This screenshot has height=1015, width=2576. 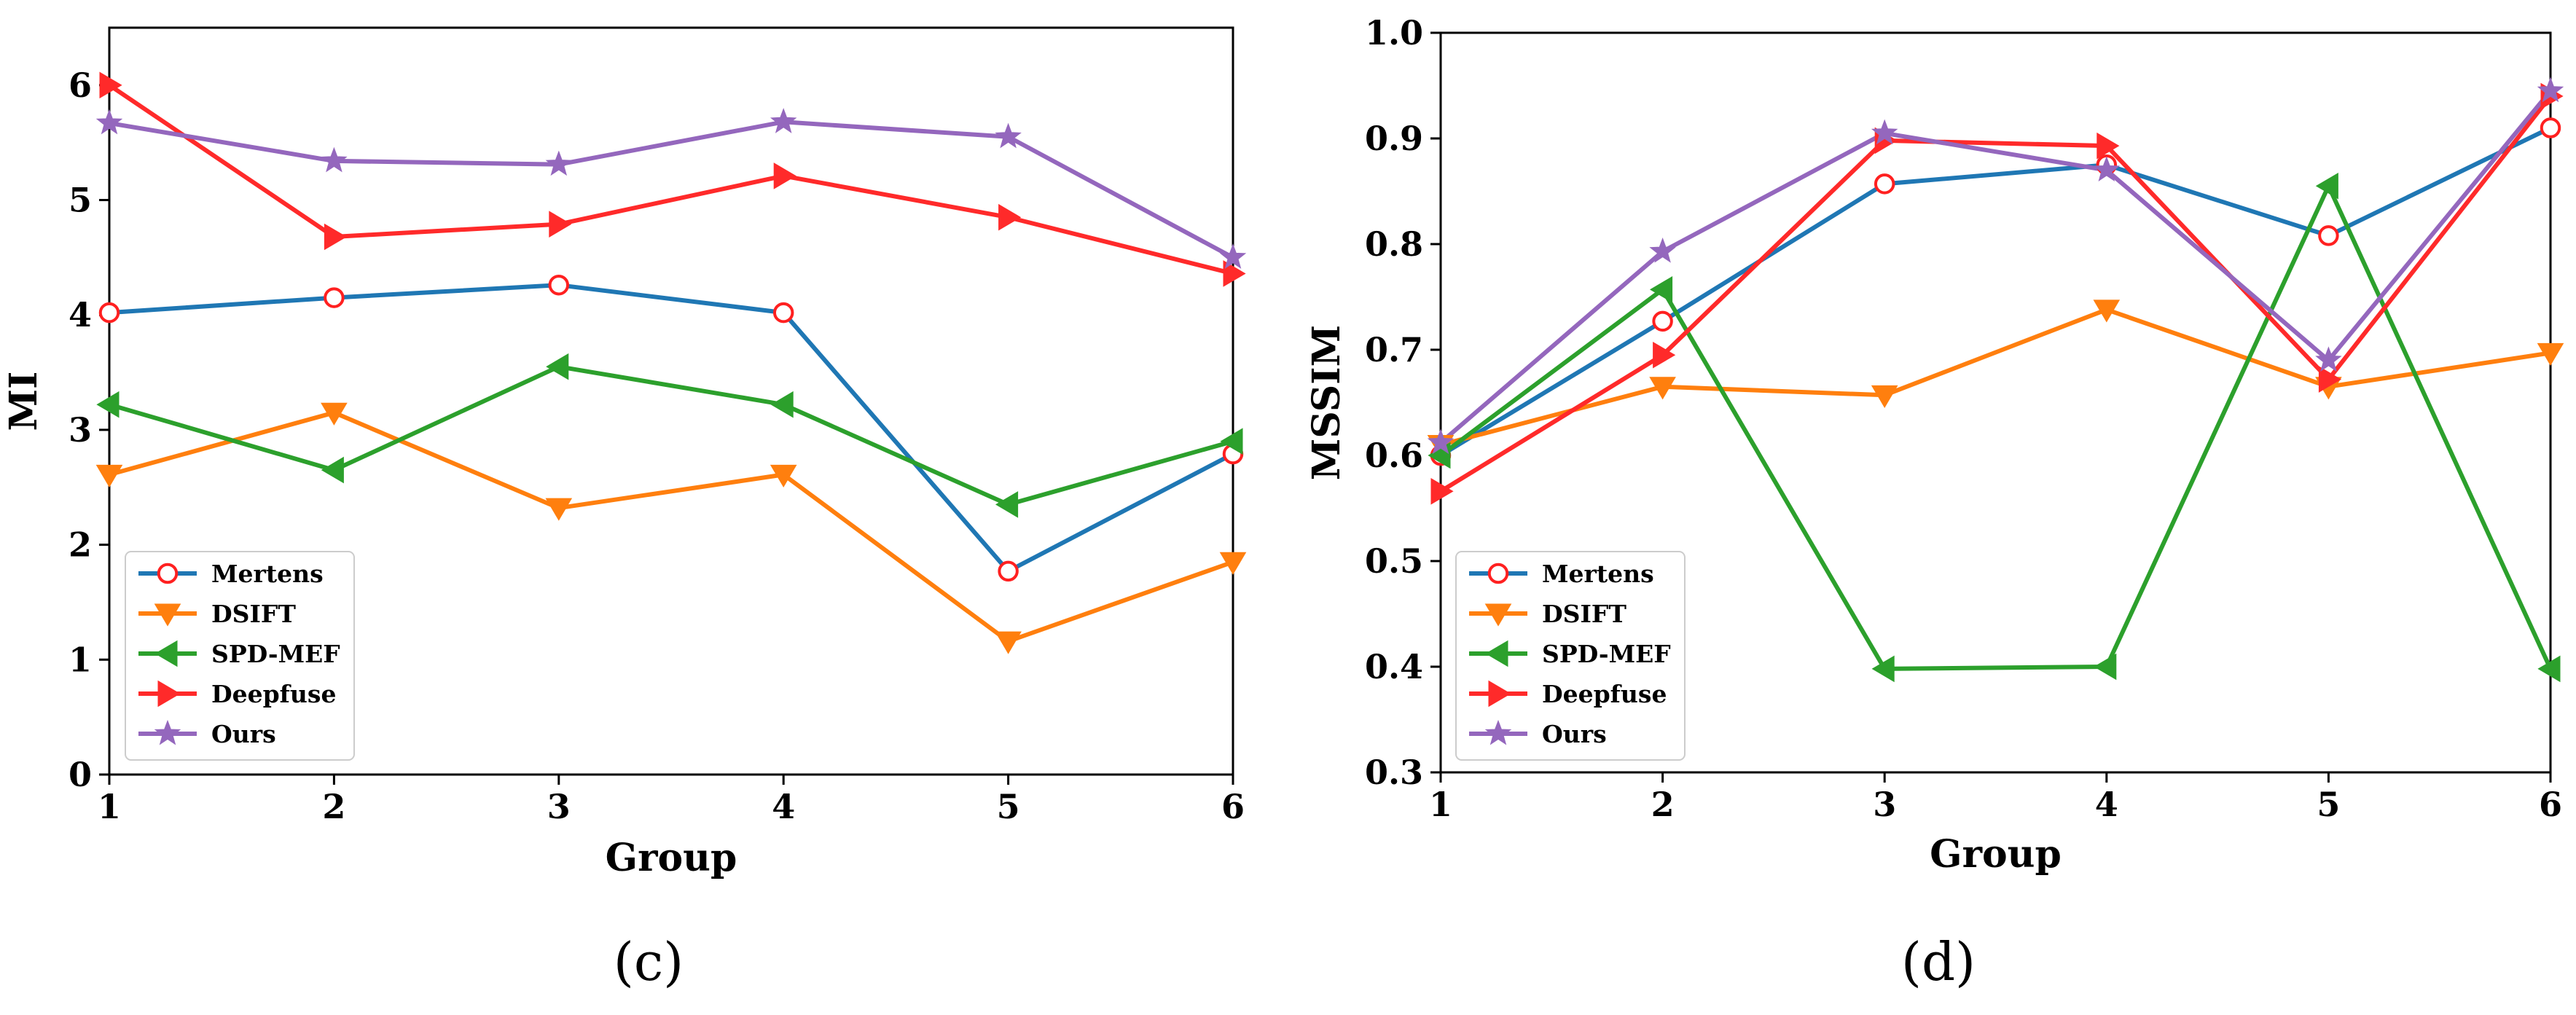 I want to click on legend-label-mertens: Mertens, so click(x=267, y=574).